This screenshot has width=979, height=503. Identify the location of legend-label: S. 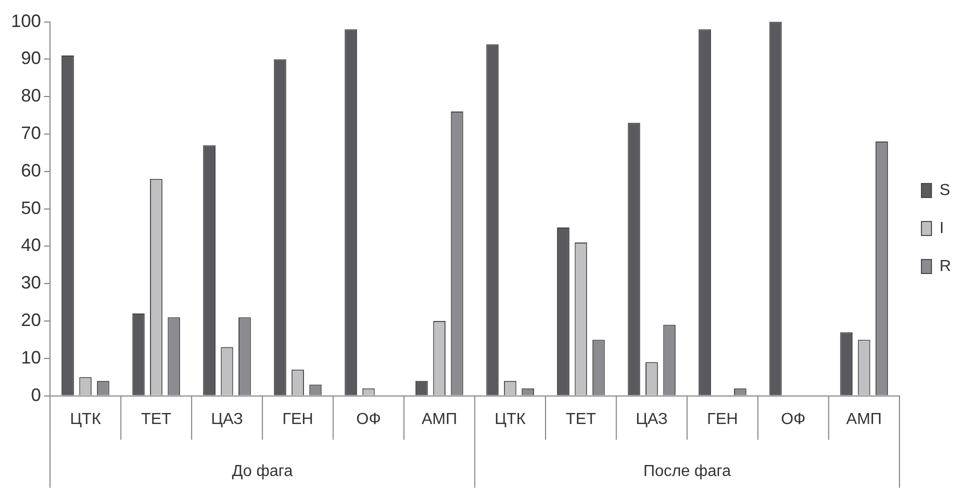
(944, 190).